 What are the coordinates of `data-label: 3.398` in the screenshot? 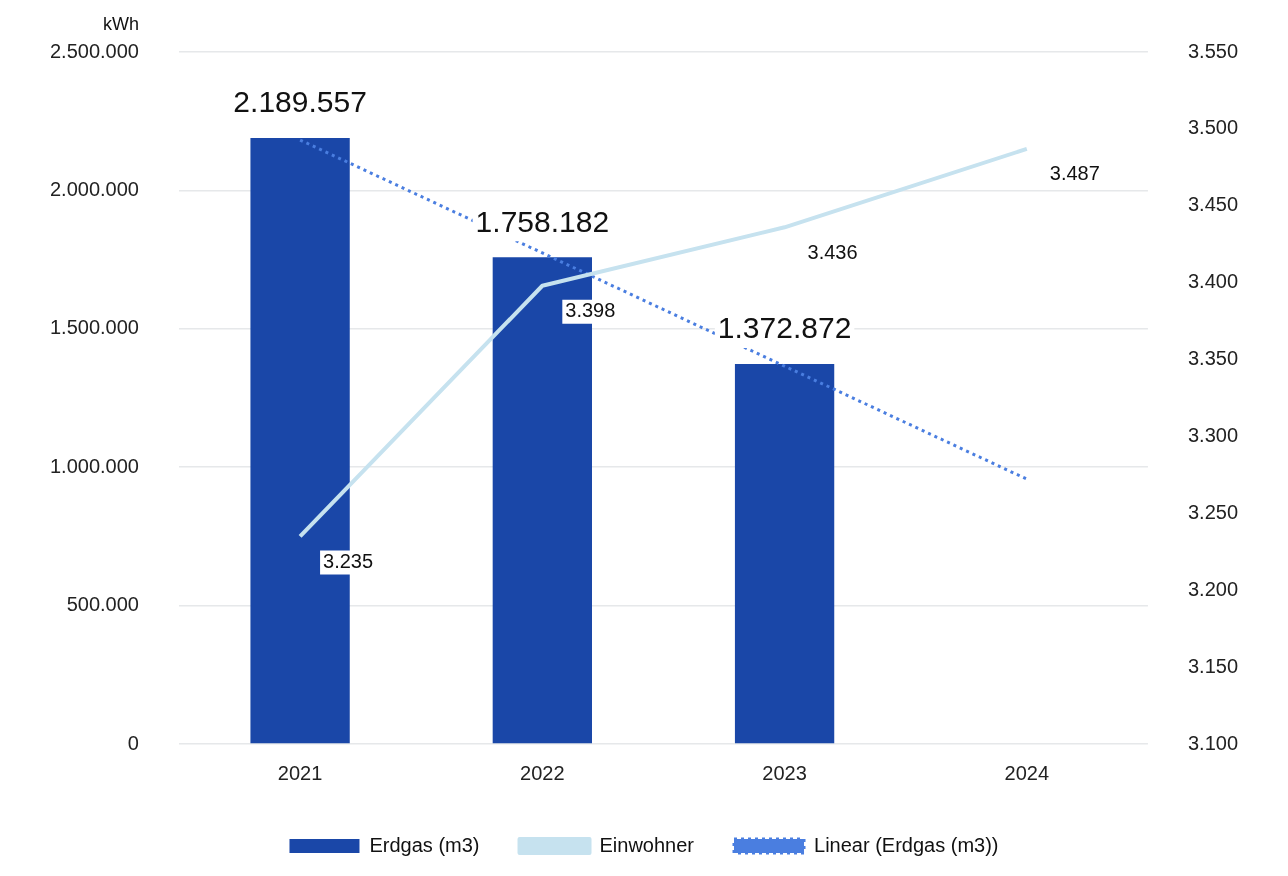 It's located at (590, 310).